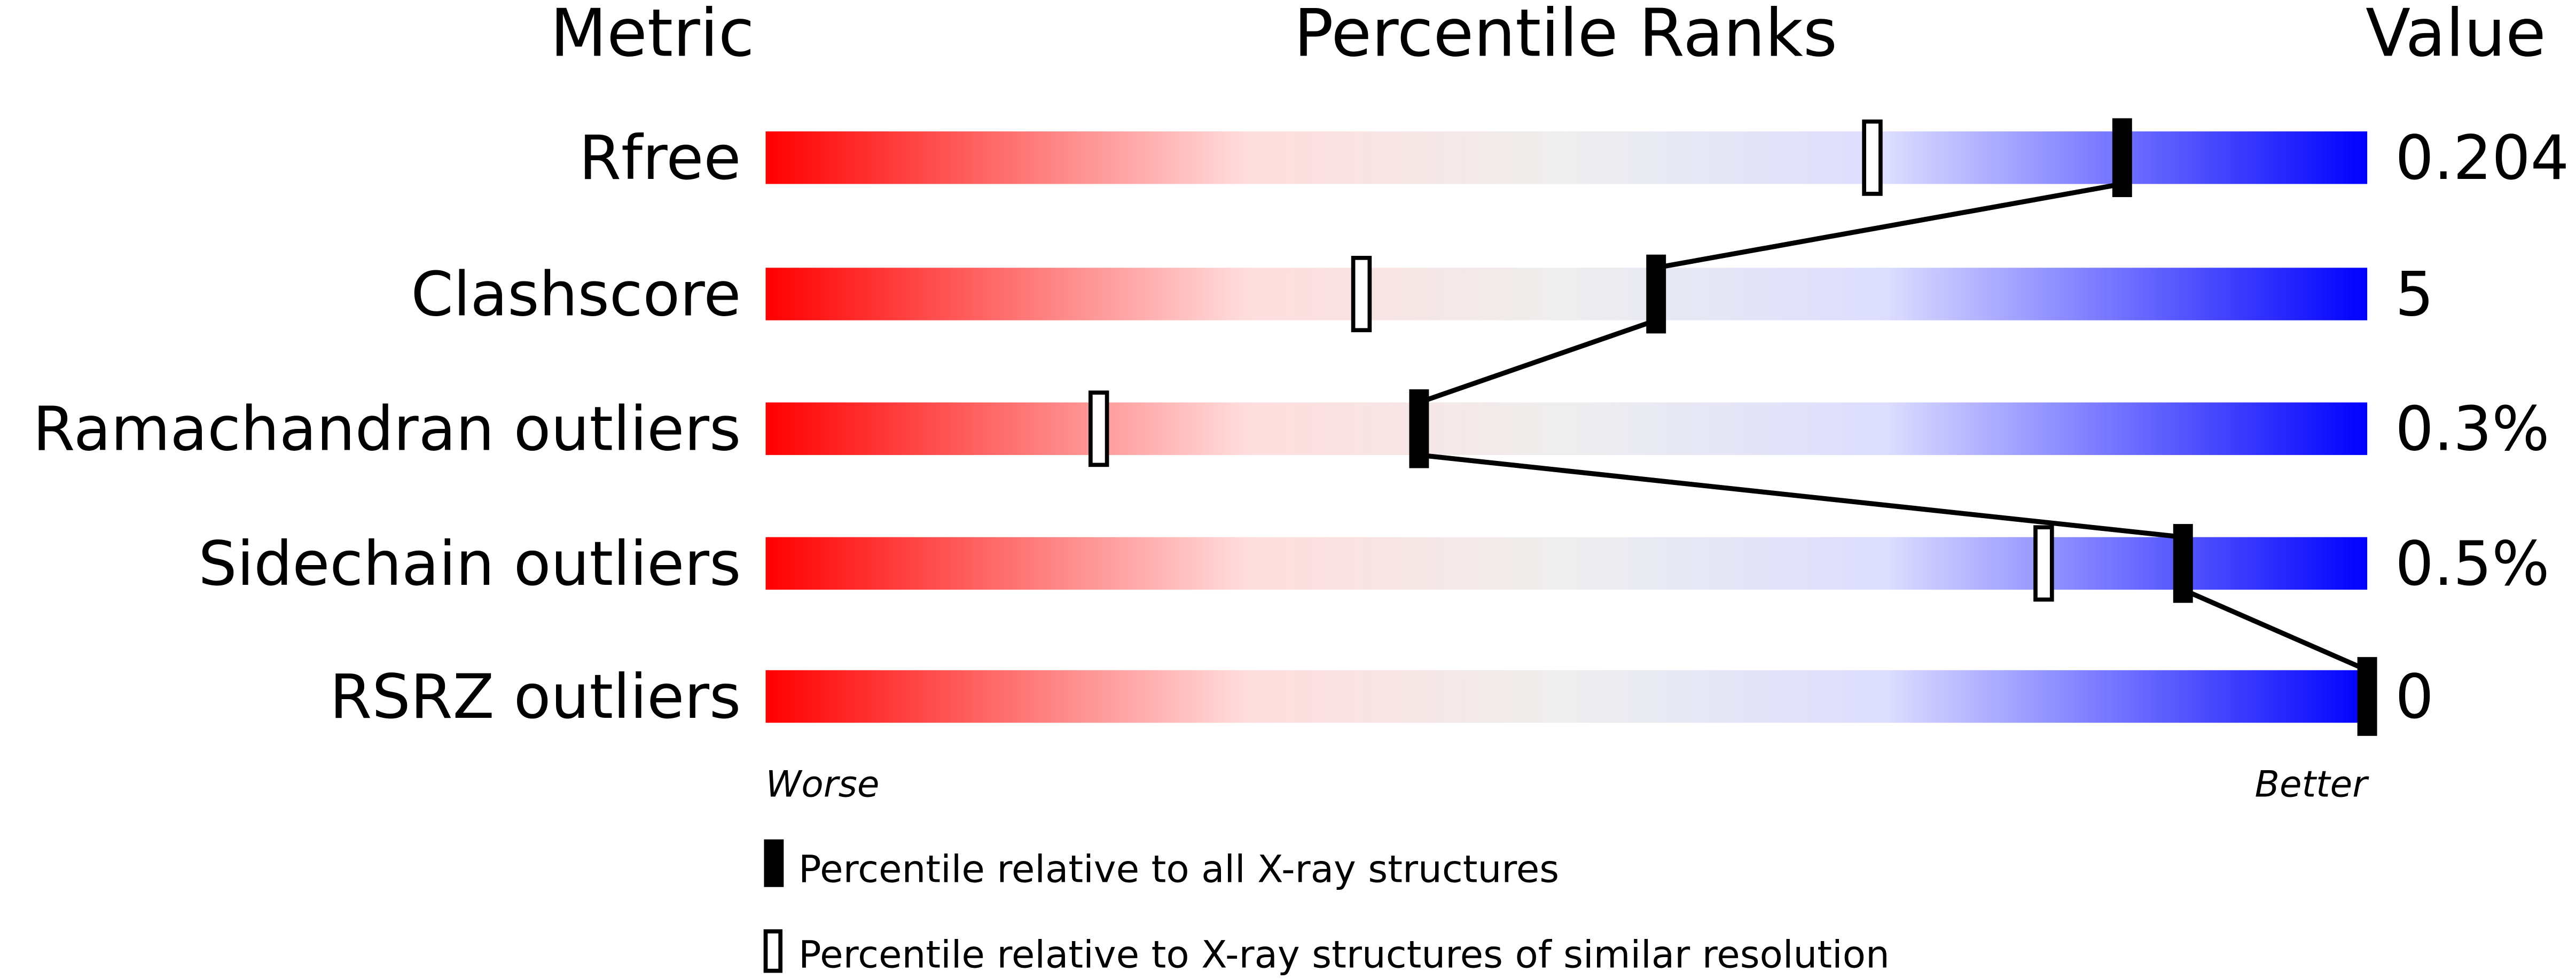 This screenshot has width=2576, height=979. What do you see at coordinates (2472, 563) in the screenshot?
I see `metric-value: 0.5%` at bounding box center [2472, 563].